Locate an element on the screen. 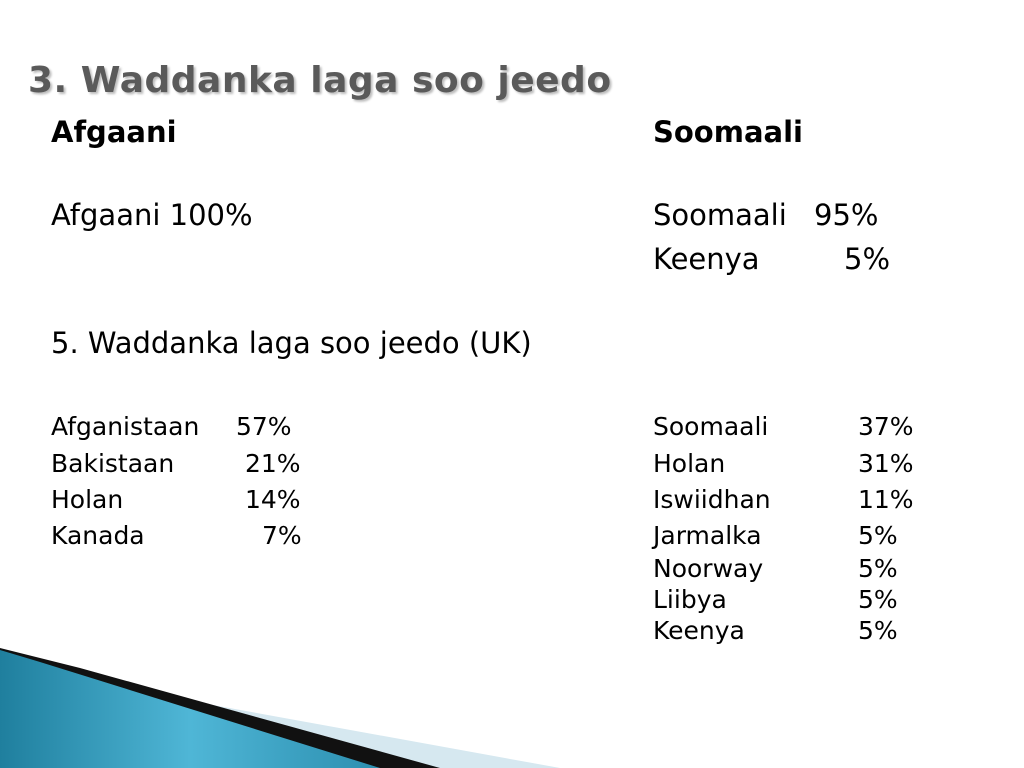 The width and height of the screenshot is (1024, 768). right-summary-name-1: Soomaali is located at coordinates (720, 215).